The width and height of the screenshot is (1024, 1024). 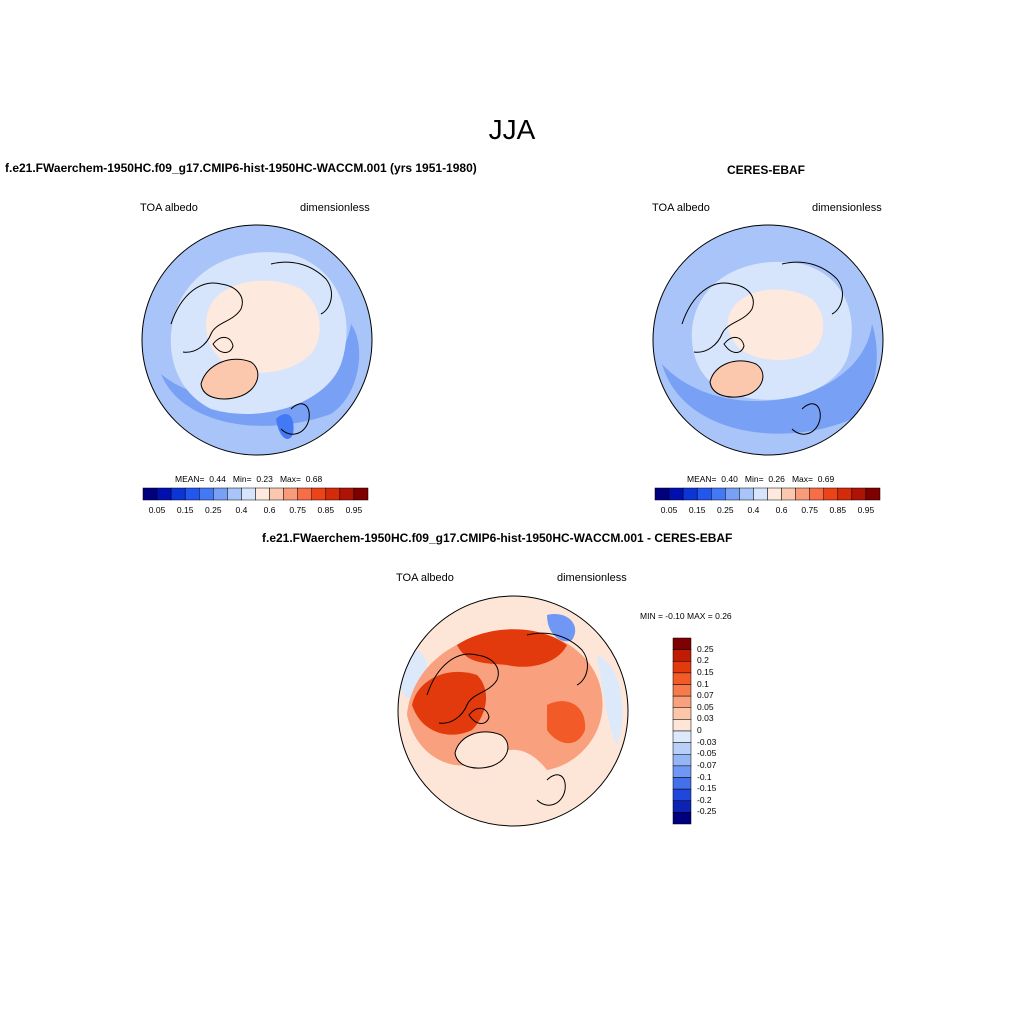 I want to click on diff-colorbar-tick-label: -0.05, so click(x=707, y=753).